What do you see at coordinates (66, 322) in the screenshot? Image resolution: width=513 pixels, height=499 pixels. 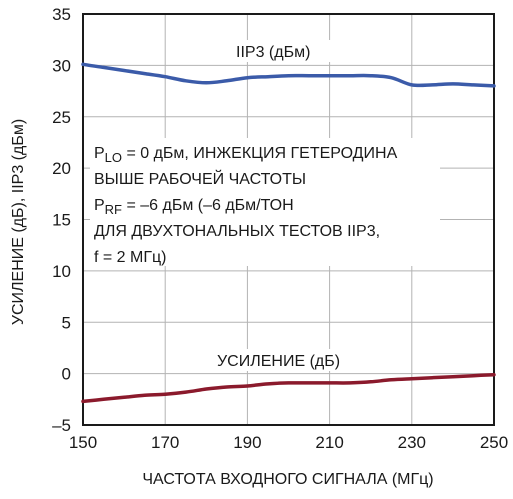 I see `y-tick-label: 5` at bounding box center [66, 322].